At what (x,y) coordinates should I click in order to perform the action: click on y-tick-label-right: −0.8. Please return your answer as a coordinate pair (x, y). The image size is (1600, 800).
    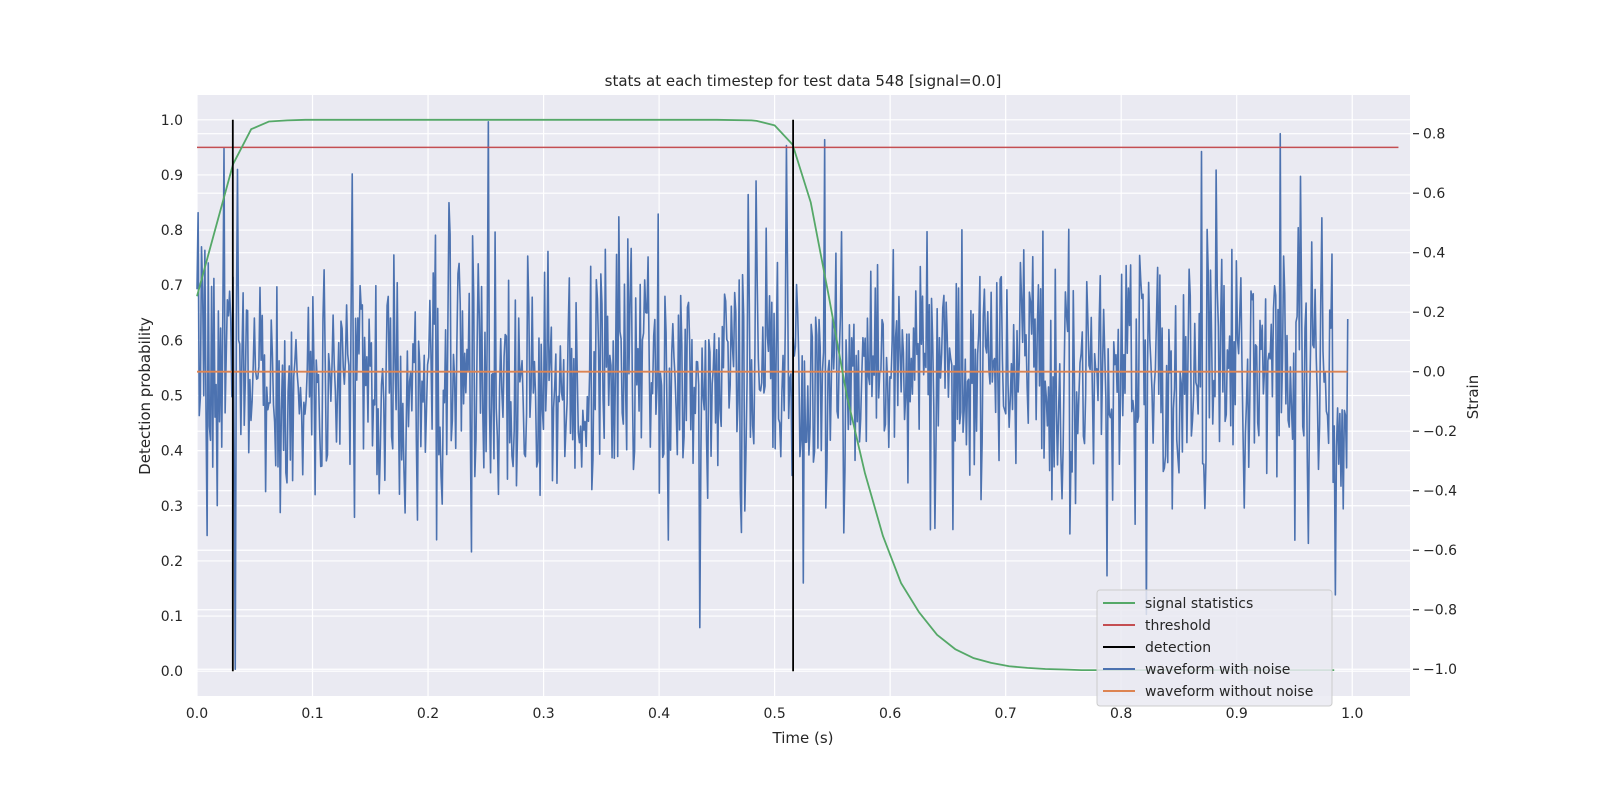
    Looking at the image, I should click on (1440, 611).